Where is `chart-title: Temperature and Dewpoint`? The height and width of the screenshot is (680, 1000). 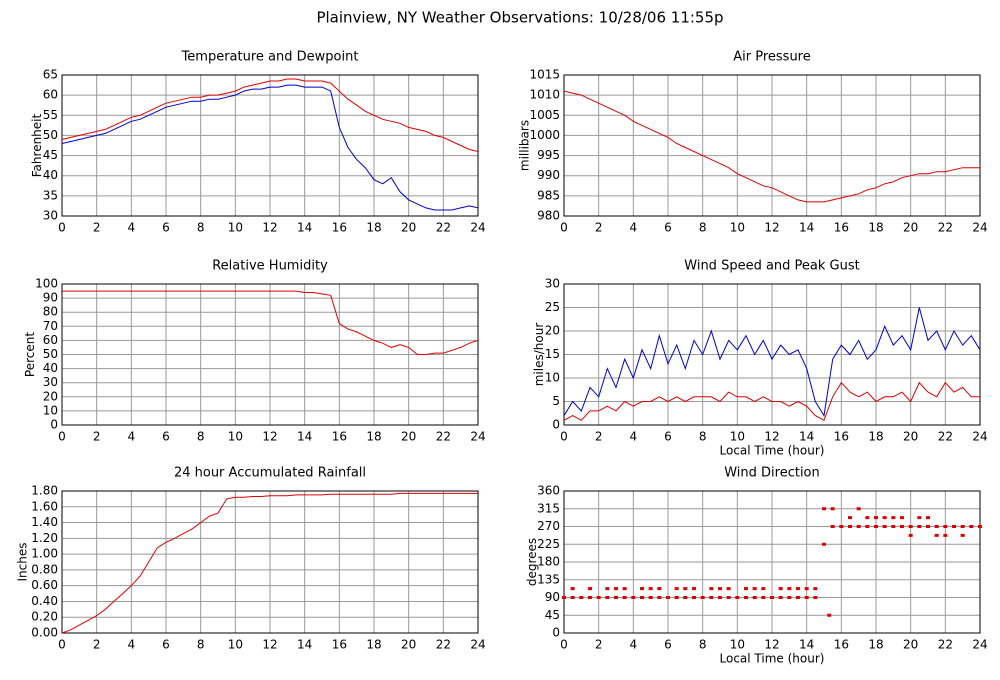
chart-title: Temperature and Dewpoint is located at coordinates (270, 57).